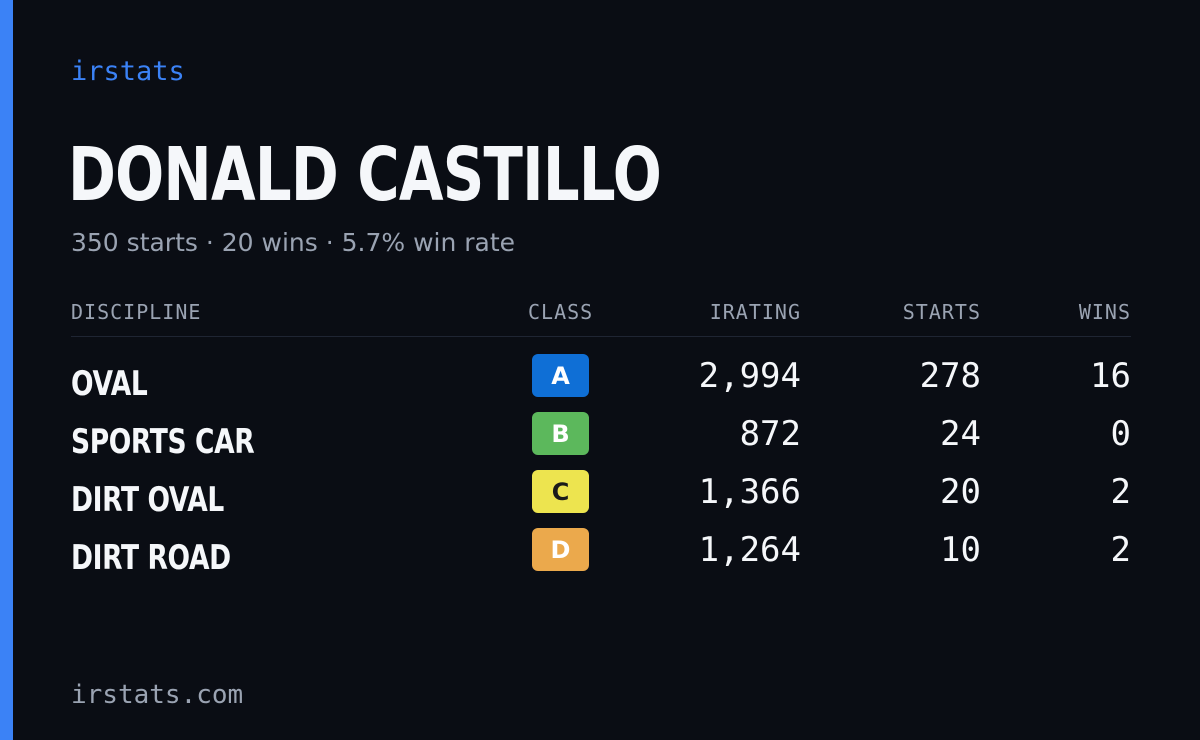 The width and height of the screenshot is (1200, 740). What do you see at coordinates (601, 381) in the screenshot?
I see `table-row: OVAL A 2,994 278 16` at bounding box center [601, 381].